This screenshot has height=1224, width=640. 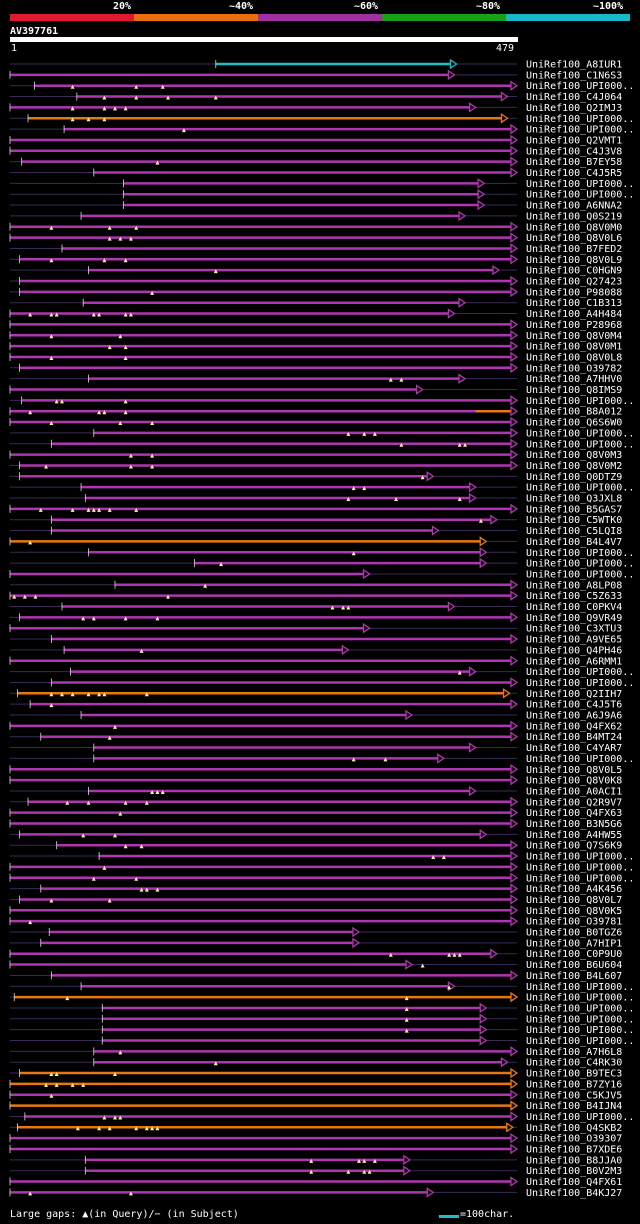 I want to click on hit-label: UniRef100_A8LP08, so click(x=574, y=585).